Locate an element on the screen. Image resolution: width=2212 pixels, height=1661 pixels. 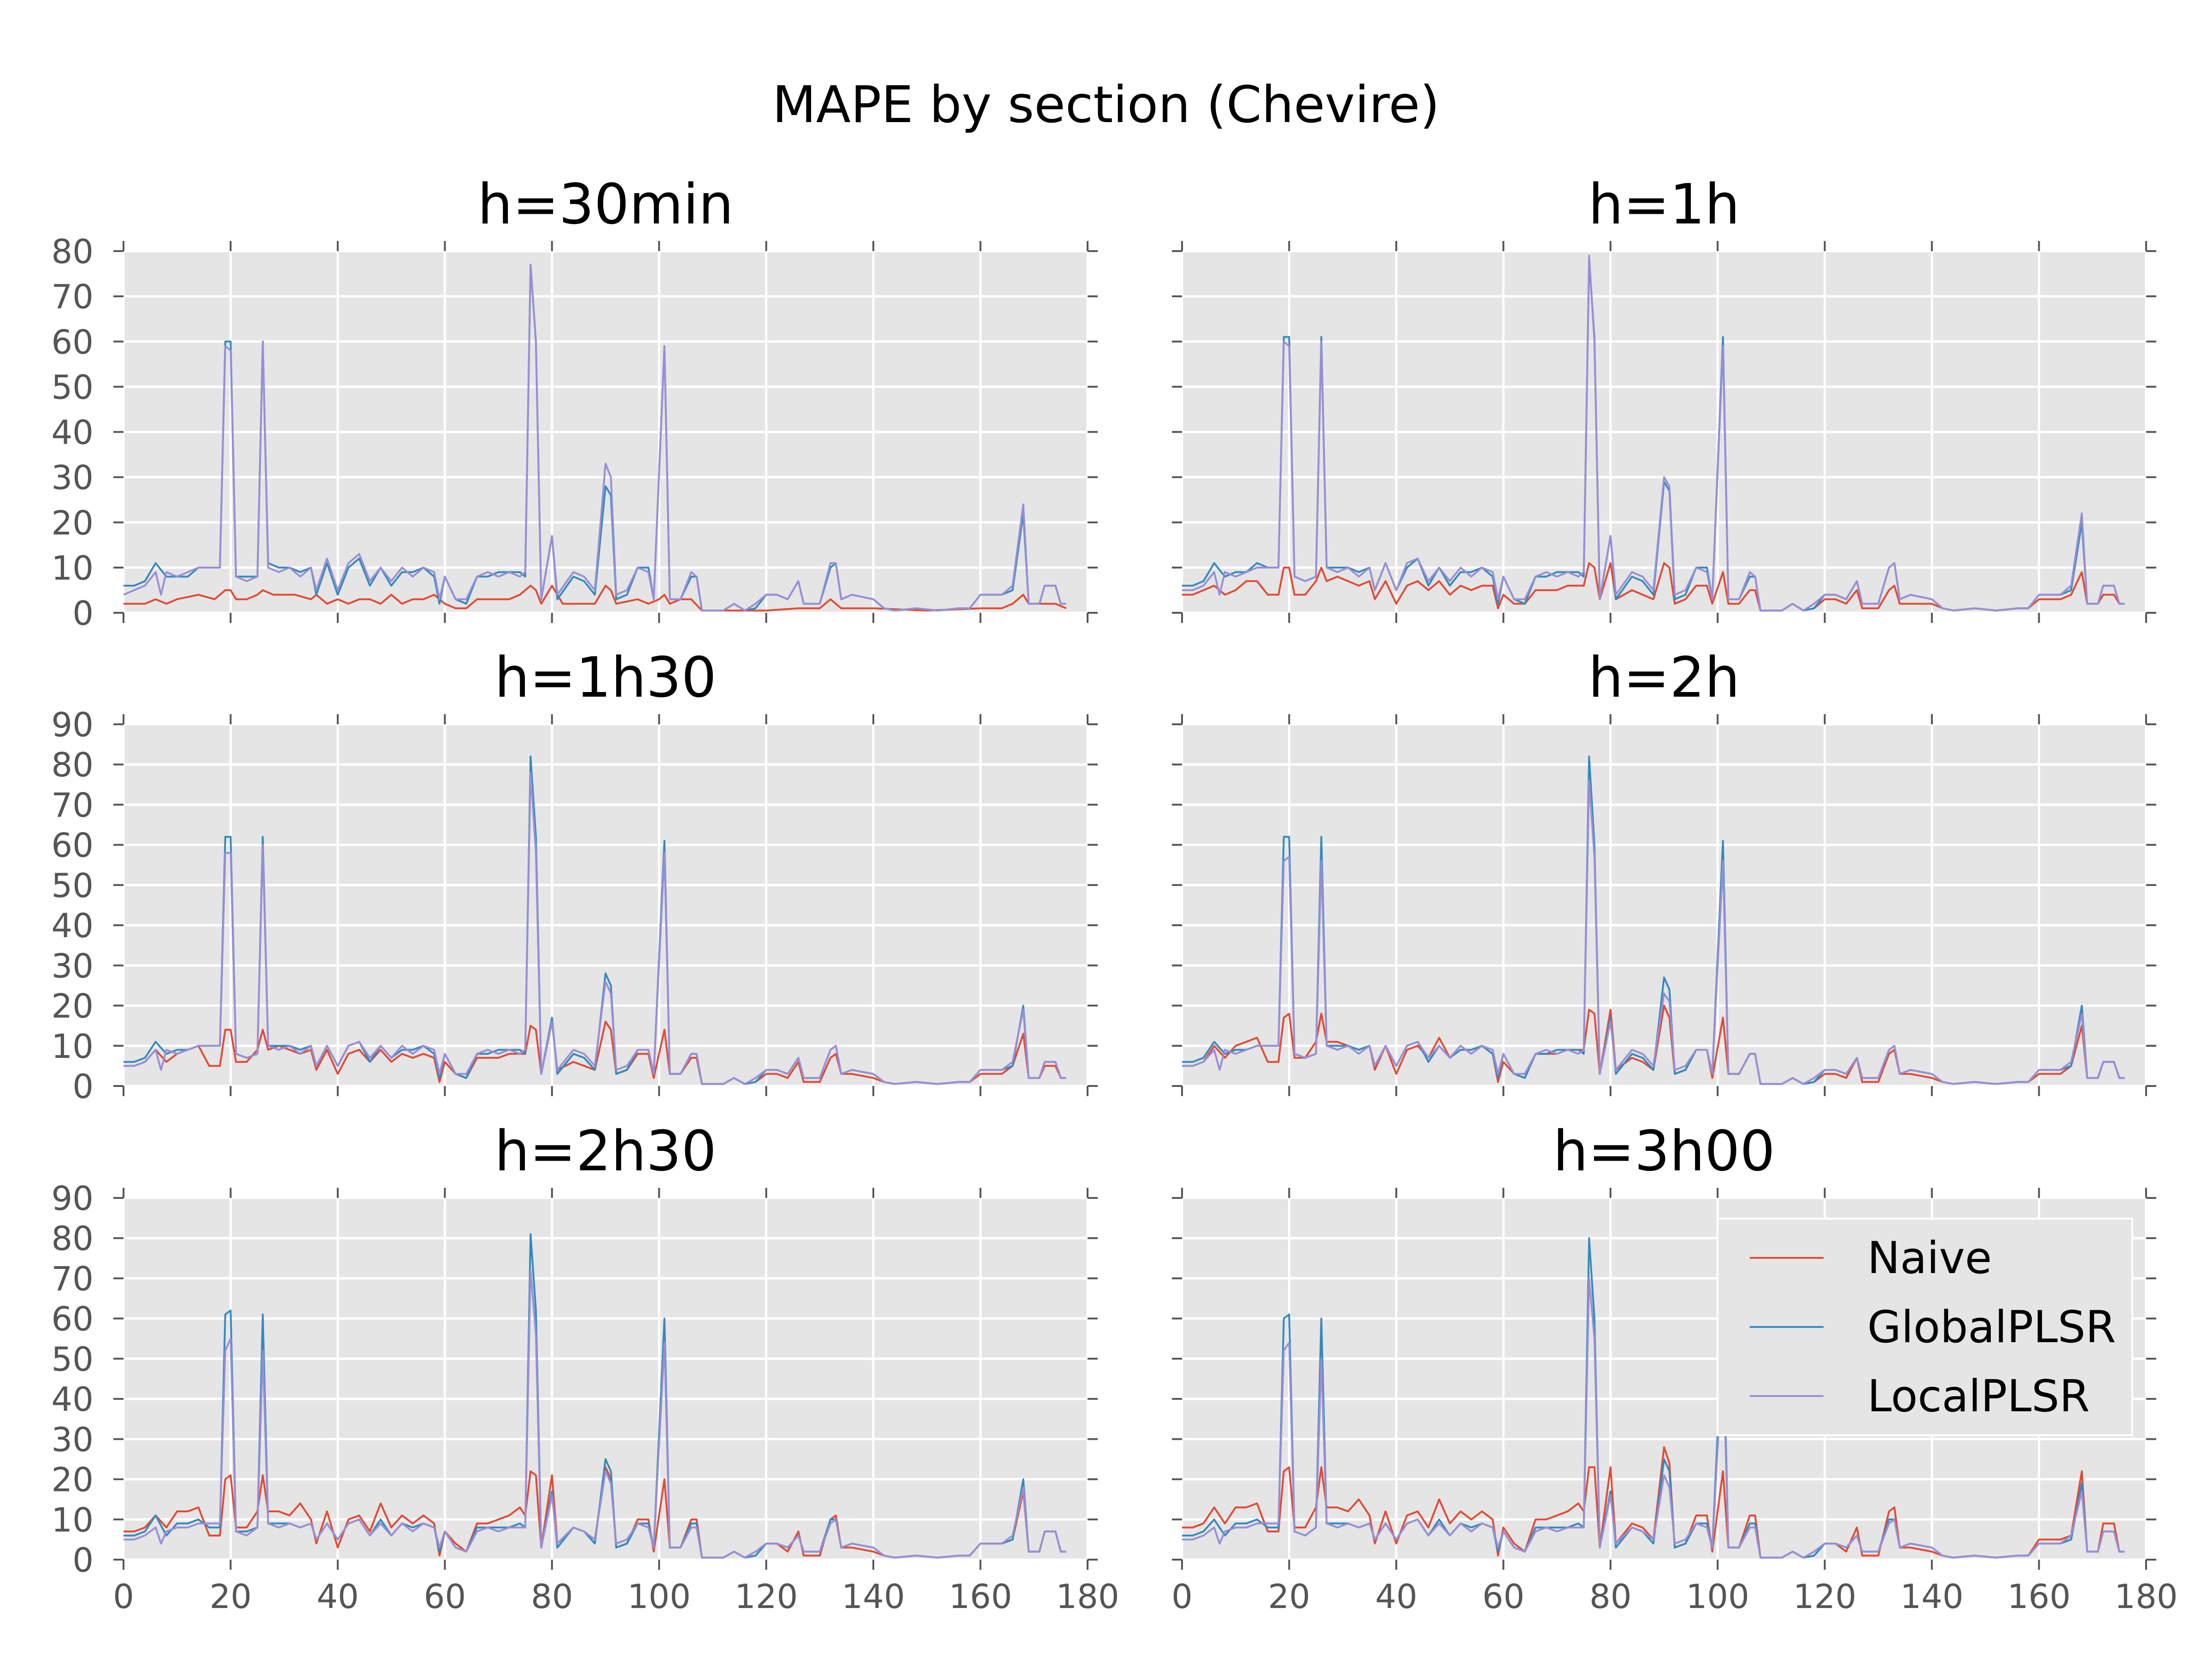
series-line-naive is located at coordinates (595, 598).